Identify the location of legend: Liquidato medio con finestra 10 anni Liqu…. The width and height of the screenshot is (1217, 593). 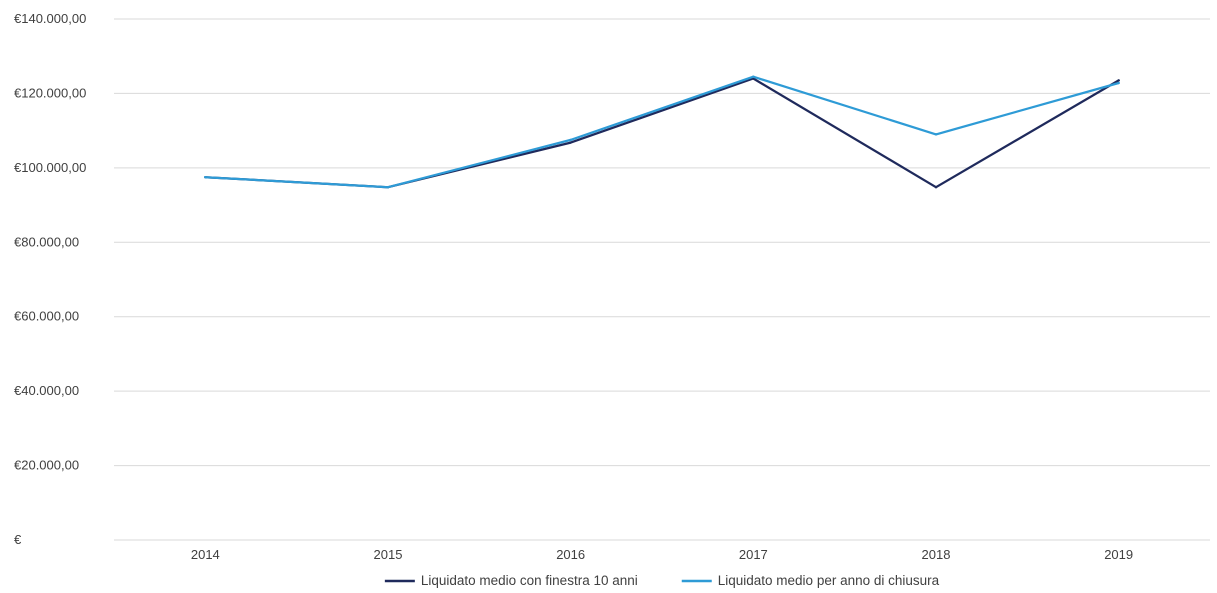
(662, 580).